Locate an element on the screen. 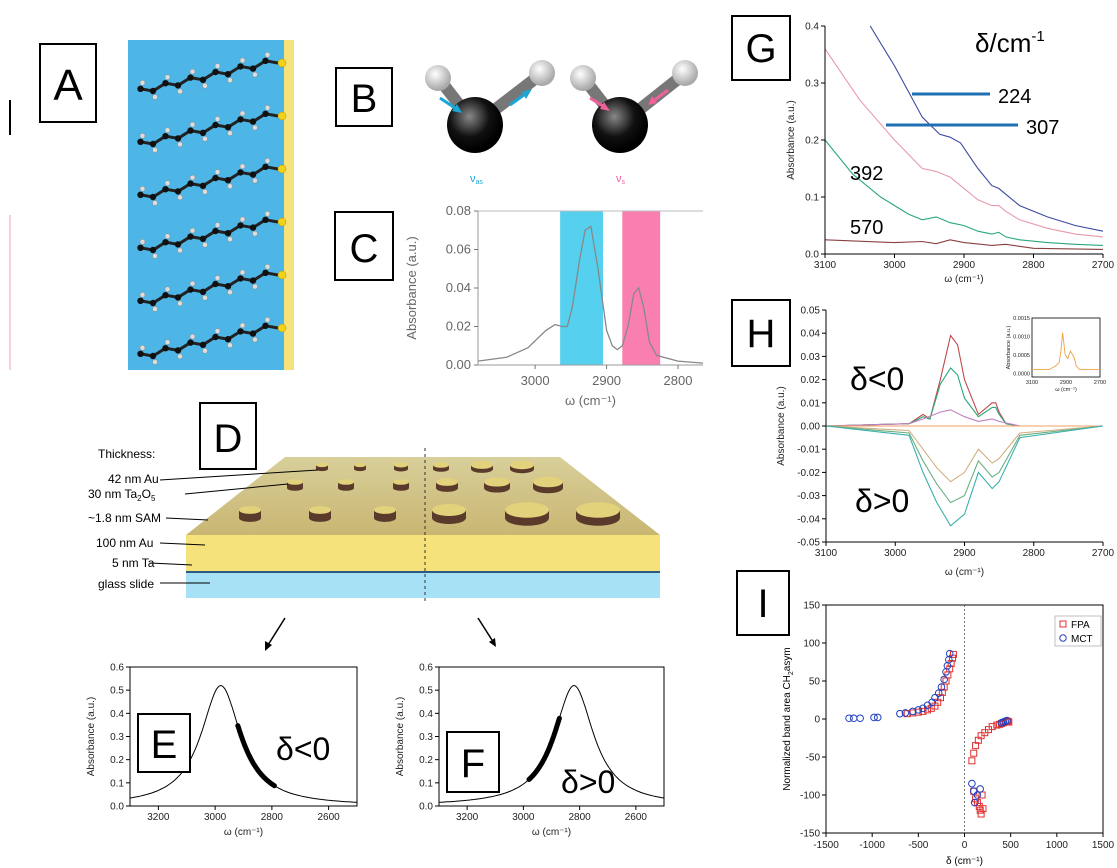  gold-disc-array is located at coordinates (429, 493).